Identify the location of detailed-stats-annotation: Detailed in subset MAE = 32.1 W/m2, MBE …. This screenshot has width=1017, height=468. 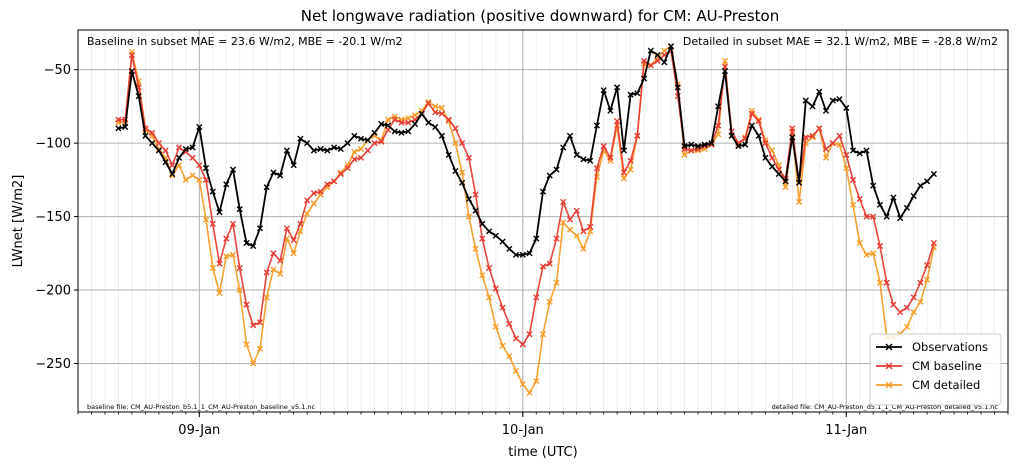
(840, 41).